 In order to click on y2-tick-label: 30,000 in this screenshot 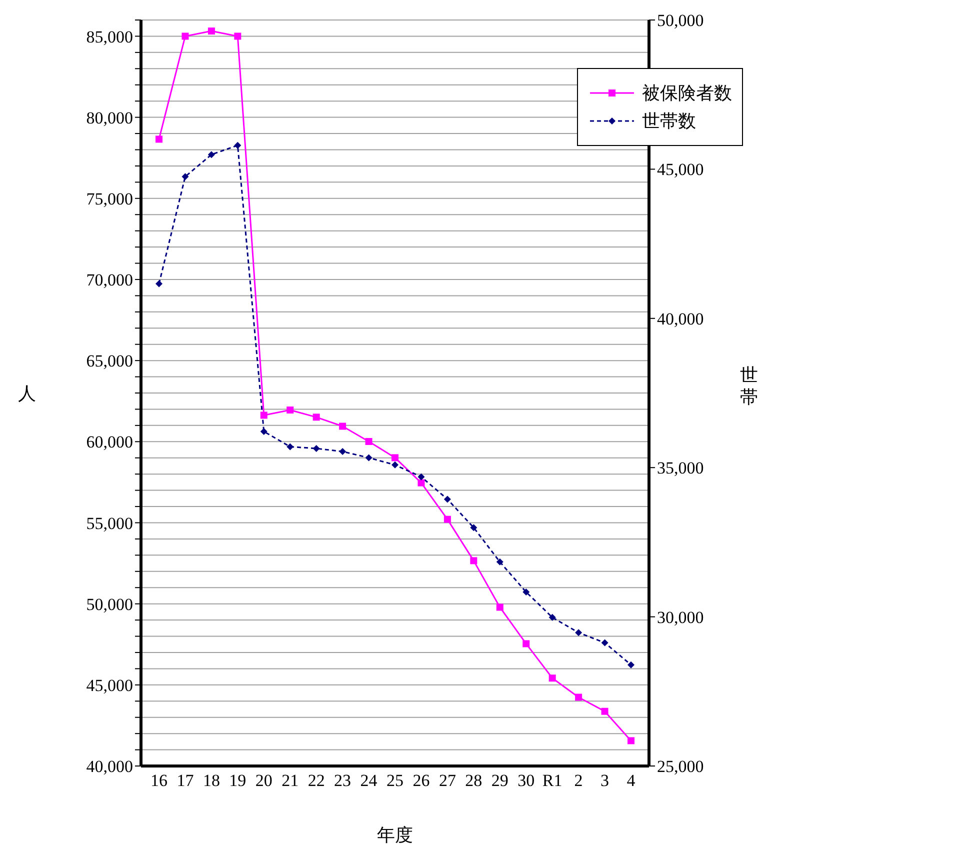, I will do `click(680, 617)`.